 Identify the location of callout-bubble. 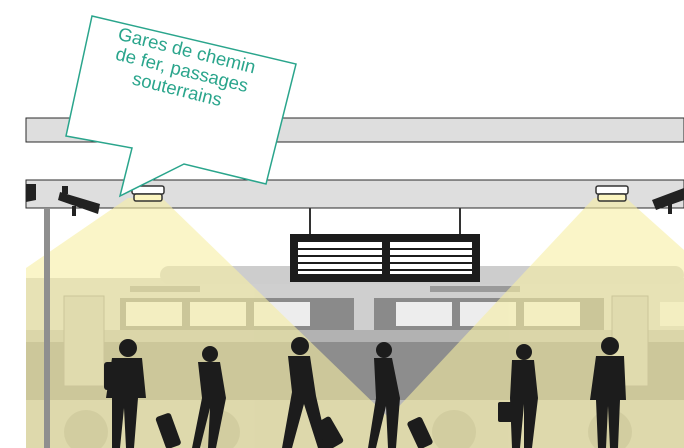
(181, 106).